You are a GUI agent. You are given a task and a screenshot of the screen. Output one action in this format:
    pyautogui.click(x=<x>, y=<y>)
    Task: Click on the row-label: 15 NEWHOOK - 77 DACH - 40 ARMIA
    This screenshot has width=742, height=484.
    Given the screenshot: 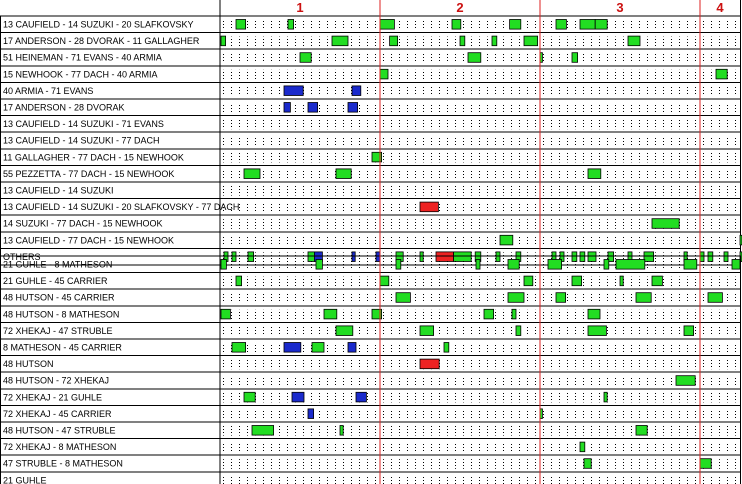 What is the action you would take?
    pyautogui.click(x=80, y=74)
    